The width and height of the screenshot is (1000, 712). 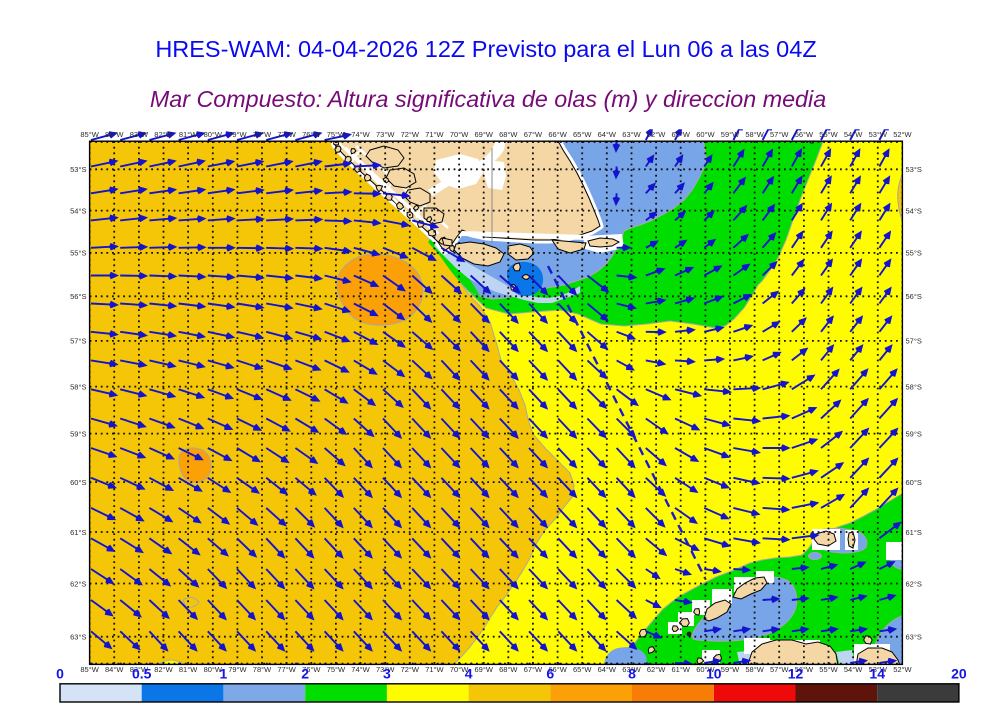 I want to click on svg-text: 4, so click(x=469, y=674).